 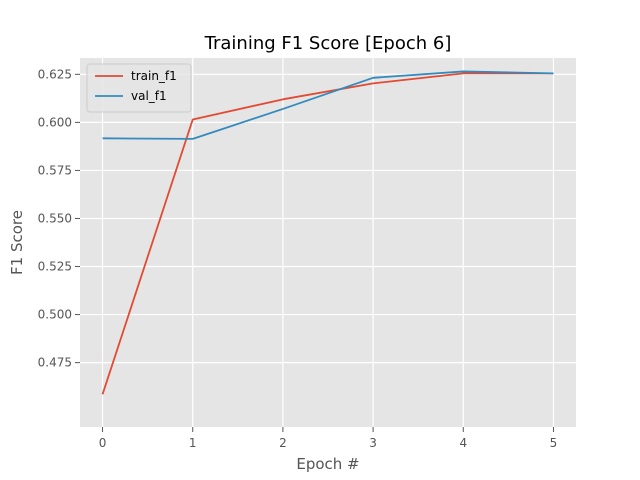 I want to click on x-axis-ticks: 0 1 2 3 4 5, so click(x=328, y=438).